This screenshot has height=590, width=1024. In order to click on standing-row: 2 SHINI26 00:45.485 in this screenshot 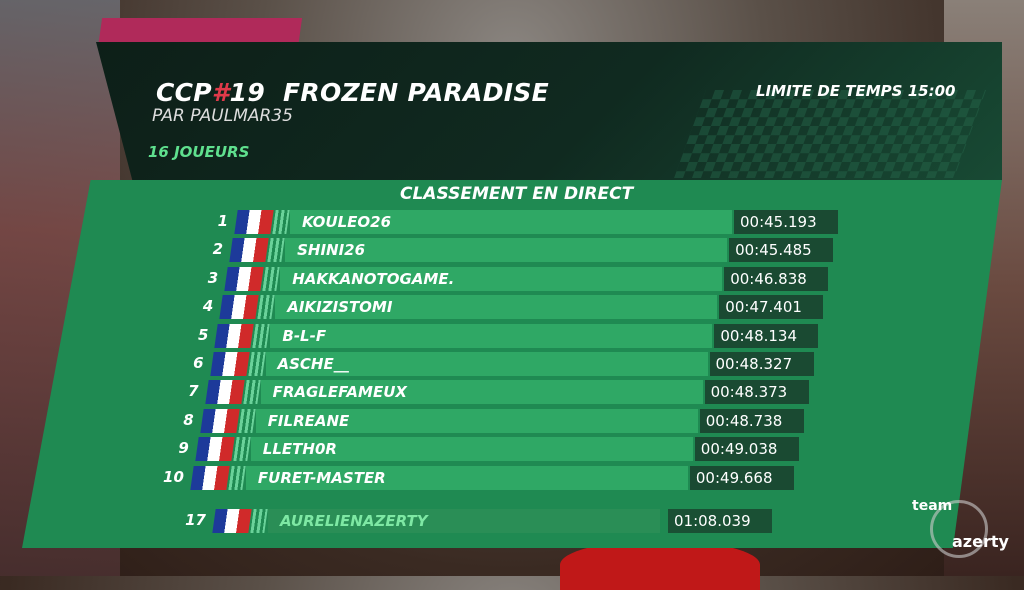, I will do `click(512, 250)`.